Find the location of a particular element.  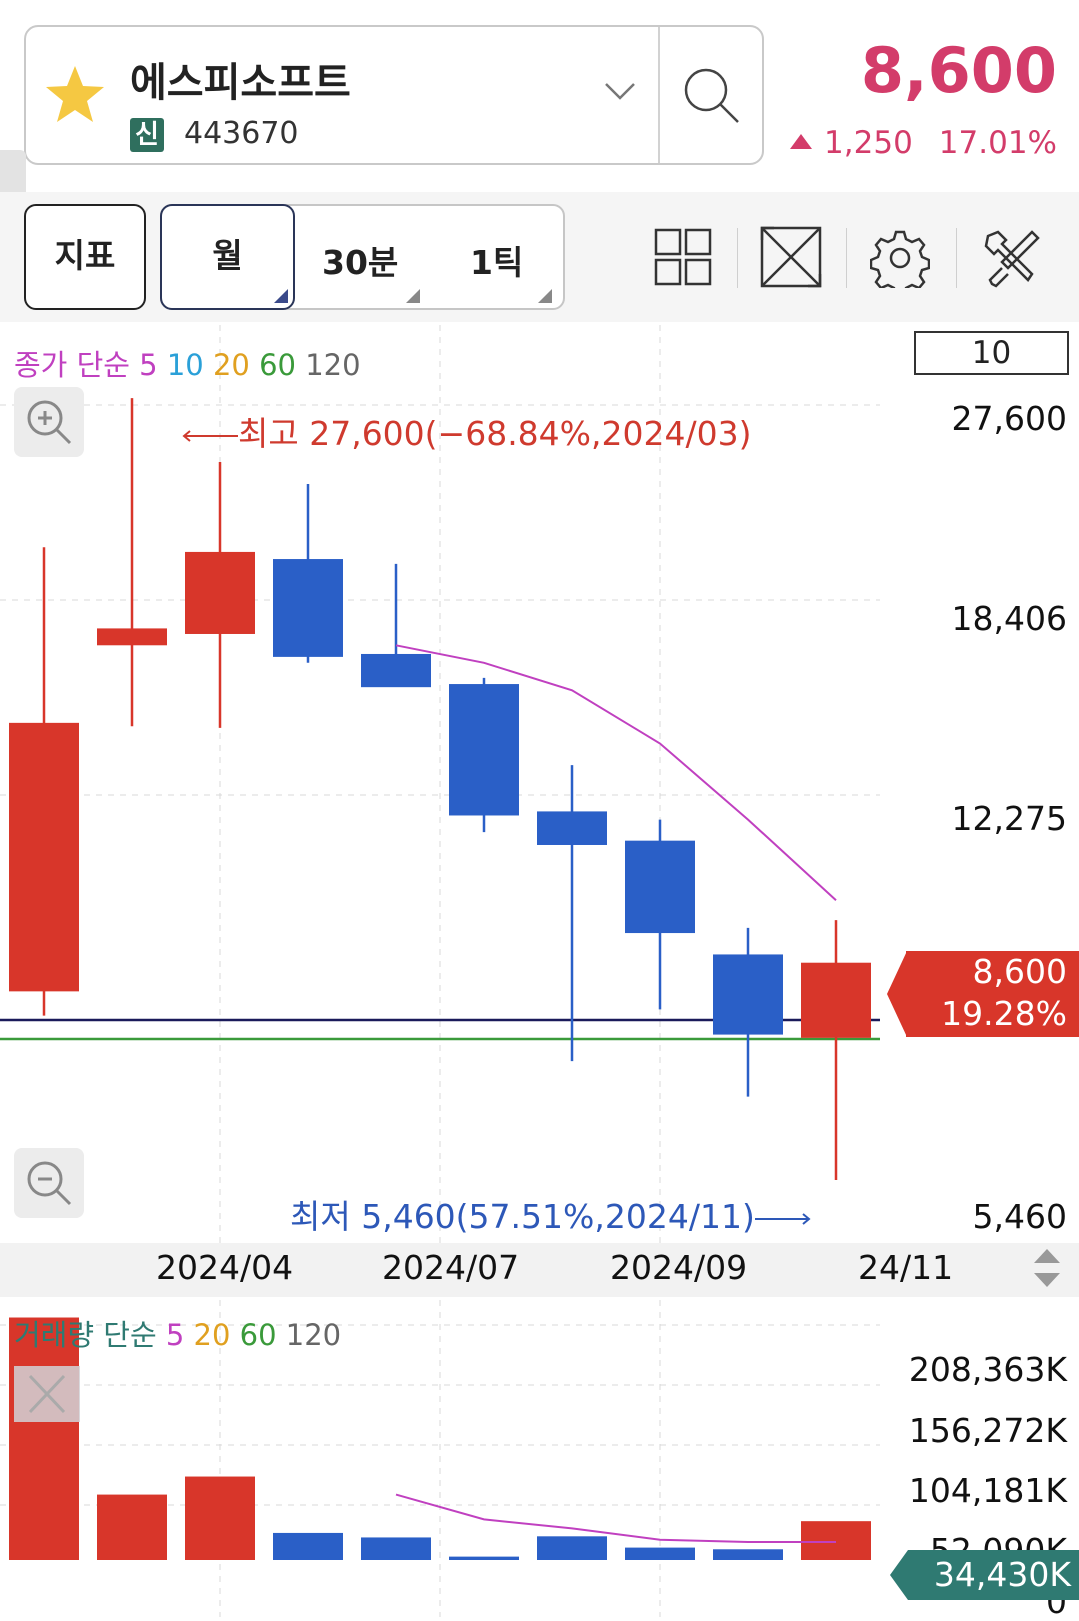

tag-pointer is located at coordinates (897, 994).